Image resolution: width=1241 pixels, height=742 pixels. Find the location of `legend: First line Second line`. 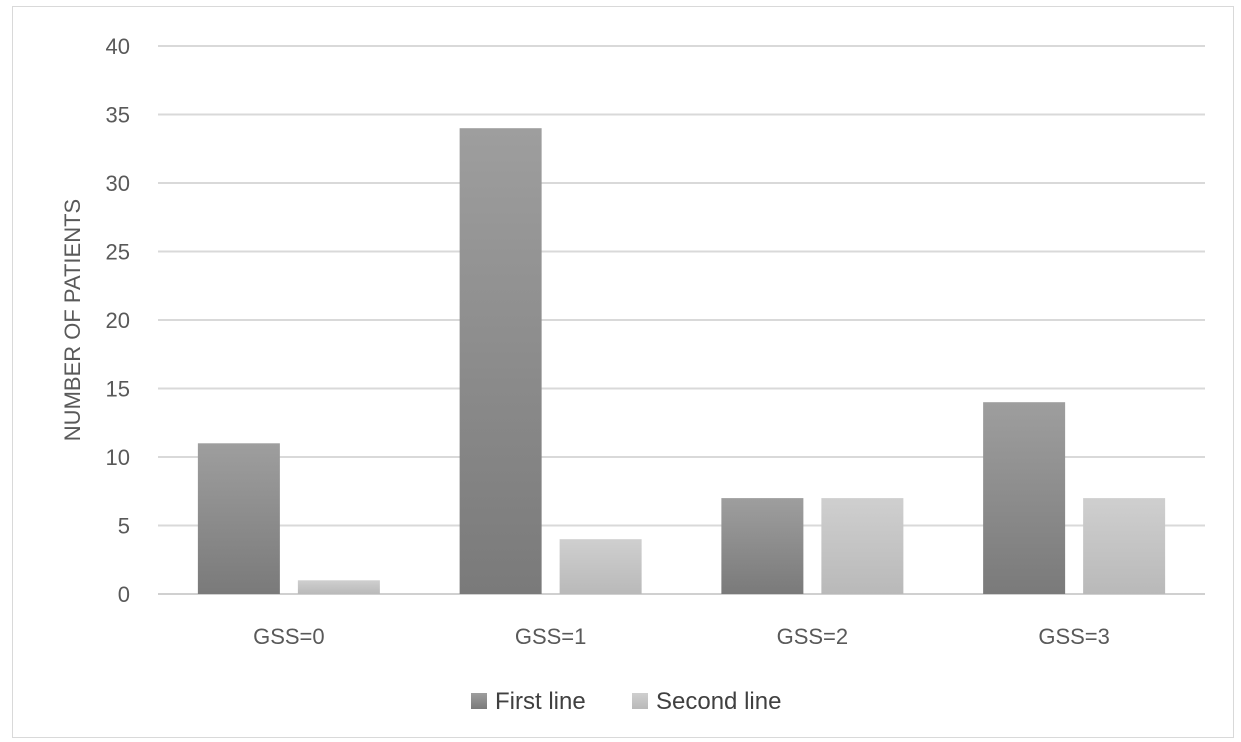

legend: First line Second line is located at coordinates (626, 701).